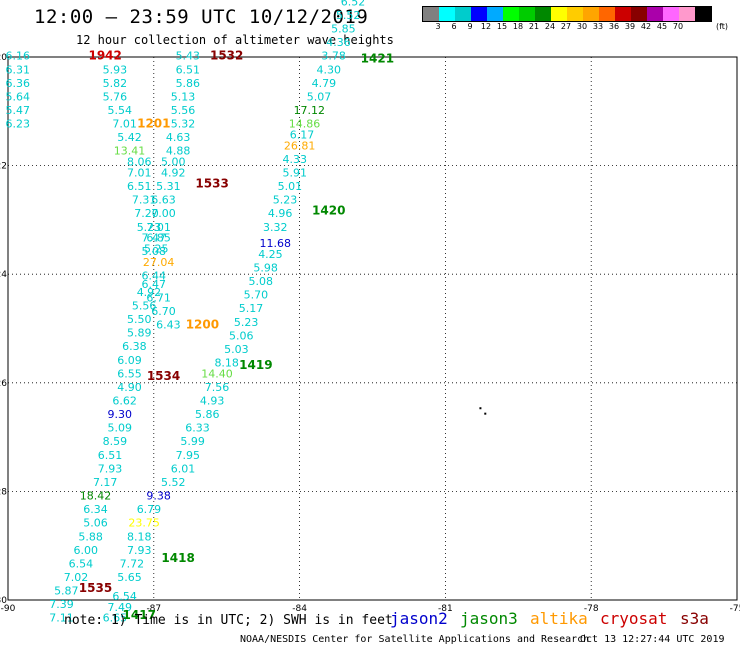  Describe the element at coordinates (256, 295) in the screenshot. I see `wave-height-label: 5.70` at that location.